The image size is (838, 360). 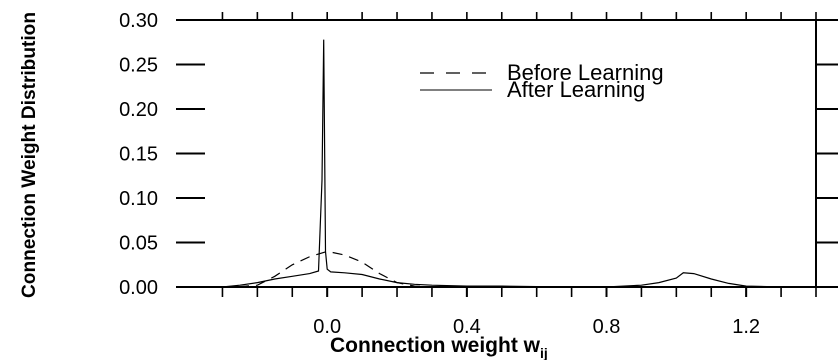 What do you see at coordinates (435, 345) in the screenshot?
I see `x-axis-title-main: Connection weight w` at bounding box center [435, 345].